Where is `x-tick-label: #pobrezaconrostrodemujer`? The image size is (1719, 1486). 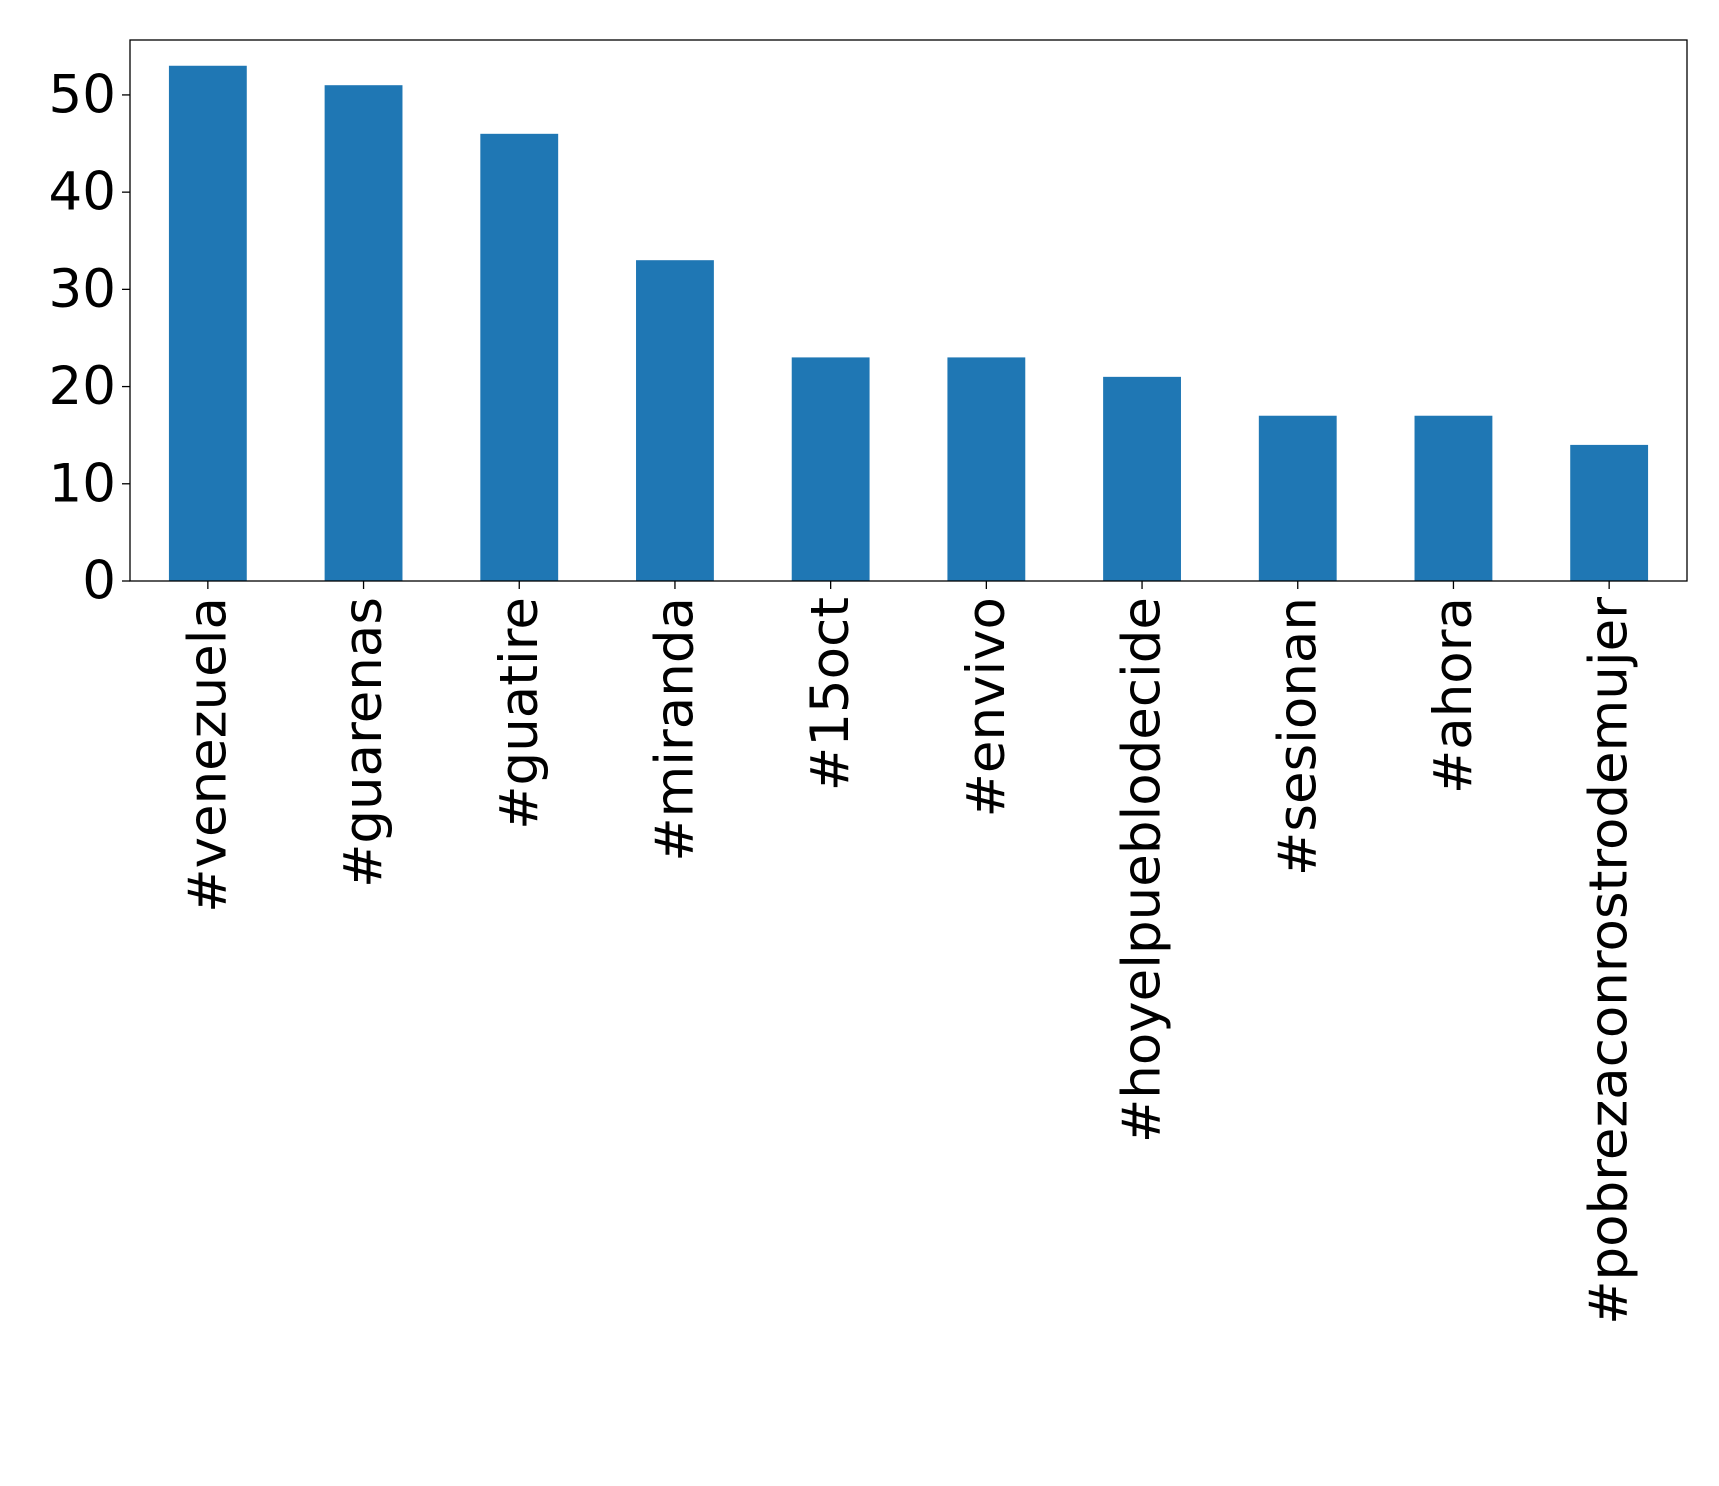 x-tick-label: #pobrezaconrostrodemujer is located at coordinates (1609, 961).